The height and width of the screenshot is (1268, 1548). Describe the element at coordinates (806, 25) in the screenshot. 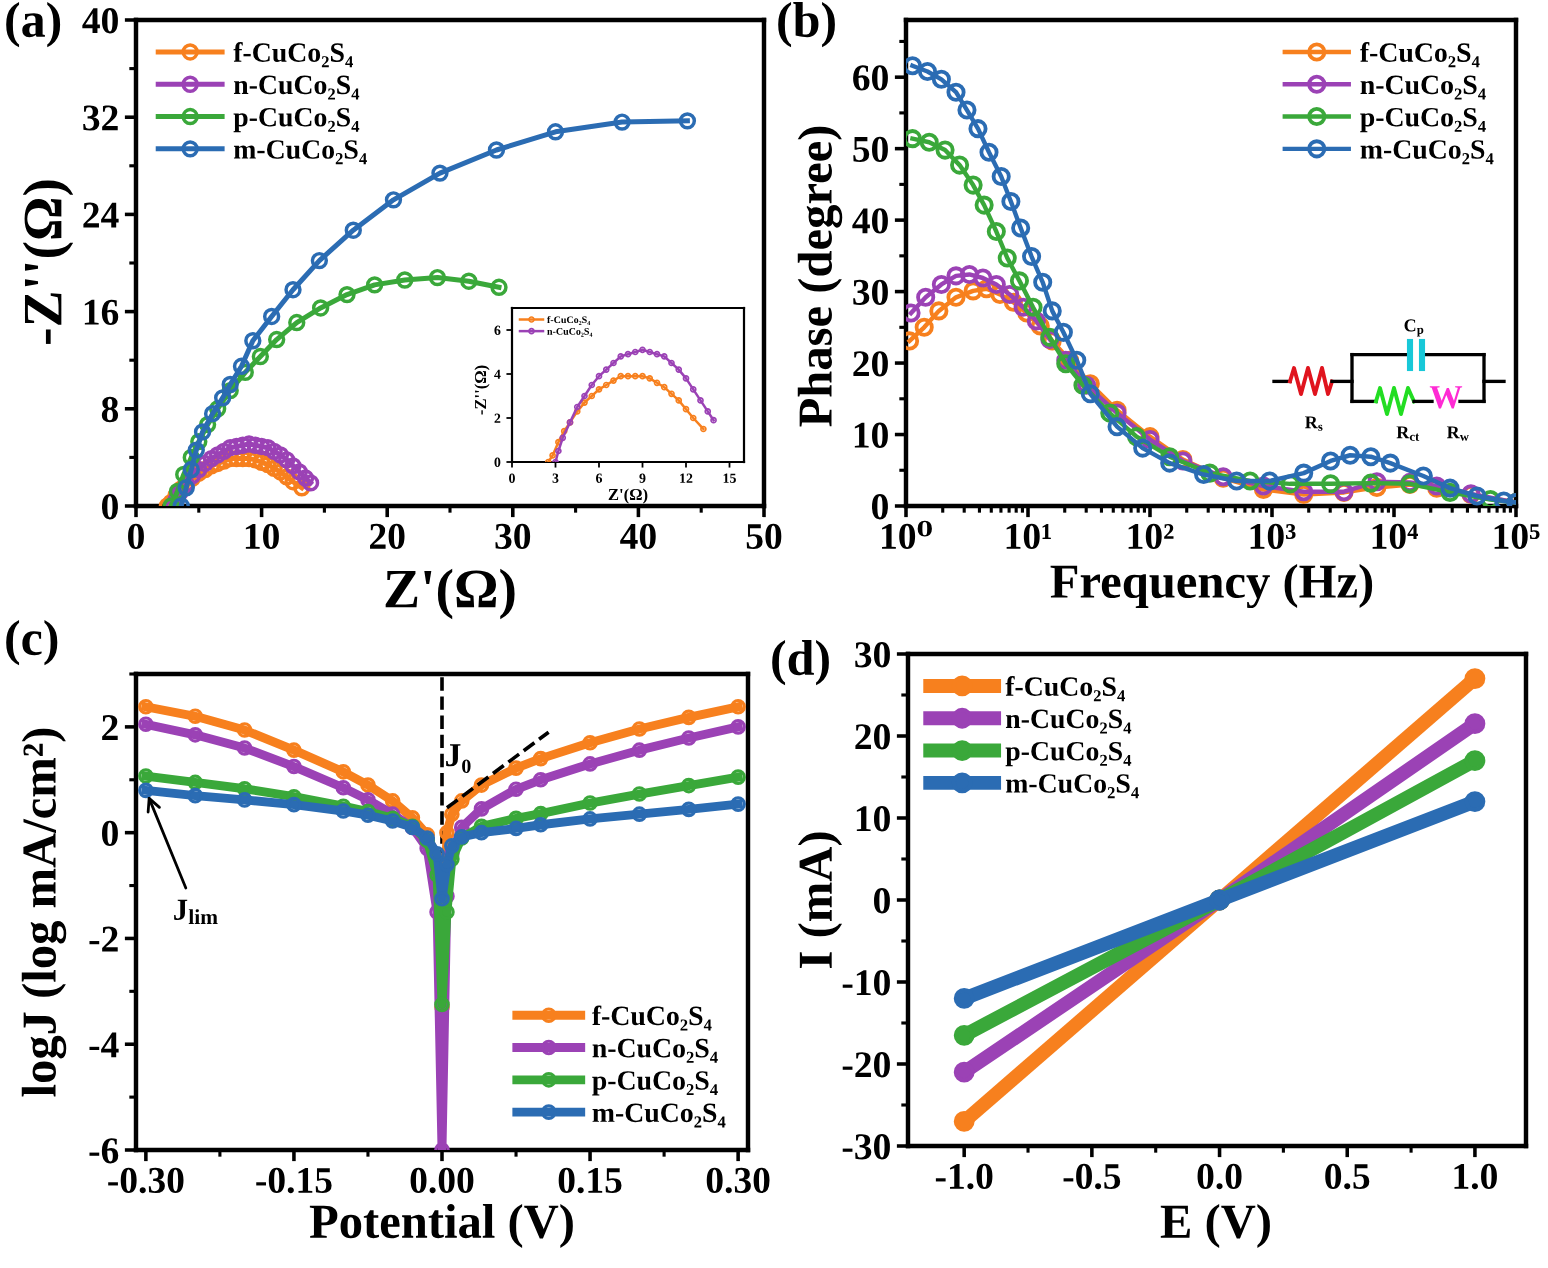

I see `chart-title: (b)` at that location.